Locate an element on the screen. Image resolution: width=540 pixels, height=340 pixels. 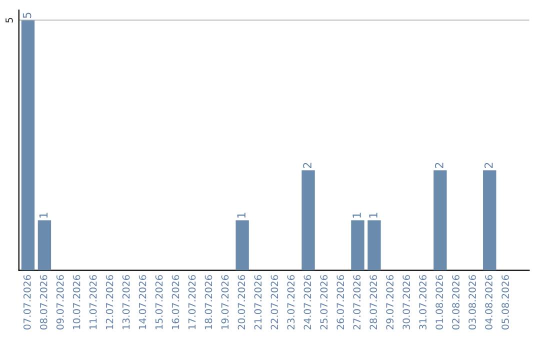
x-tick-label: 02.08.2026 is located at coordinates (456, 302).